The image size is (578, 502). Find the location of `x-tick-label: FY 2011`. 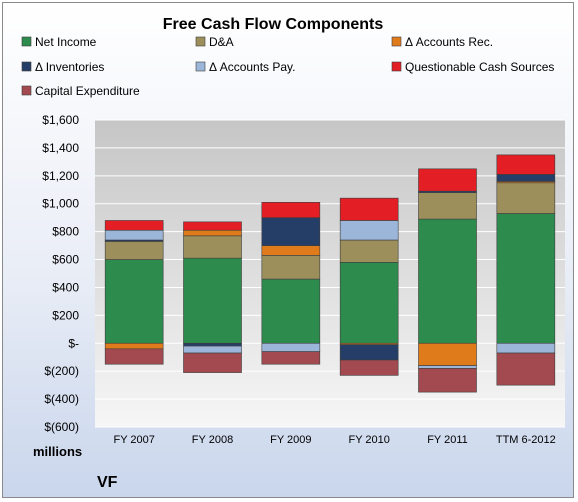

x-tick-label: FY 2011 is located at coordinates (447, 440).